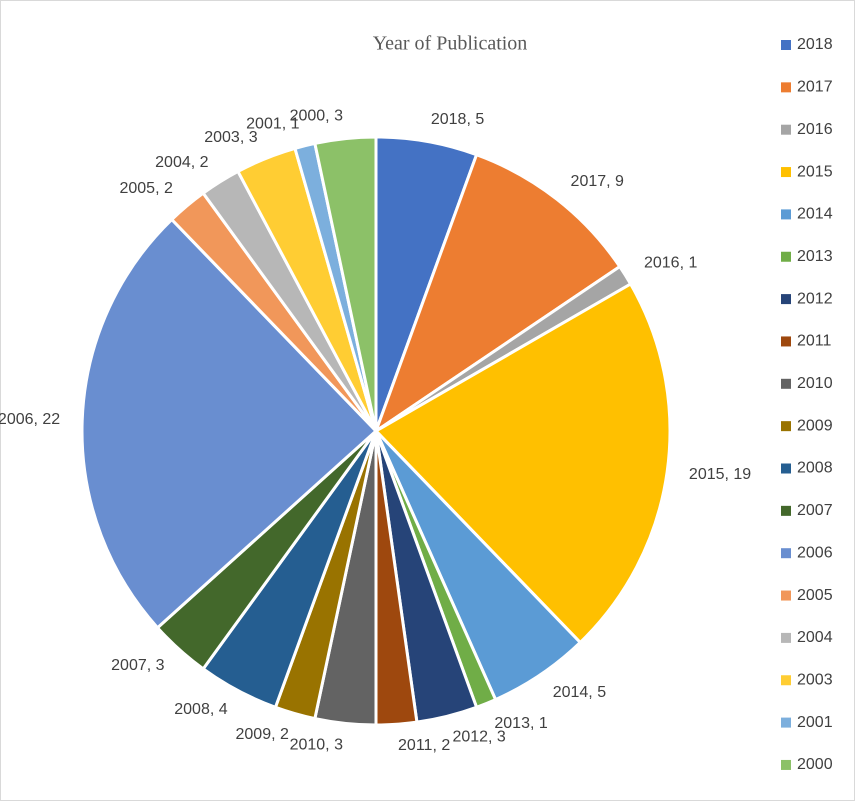 The image size is (855, 801). I want to click on legend-label: 2003, so click(815, 679).